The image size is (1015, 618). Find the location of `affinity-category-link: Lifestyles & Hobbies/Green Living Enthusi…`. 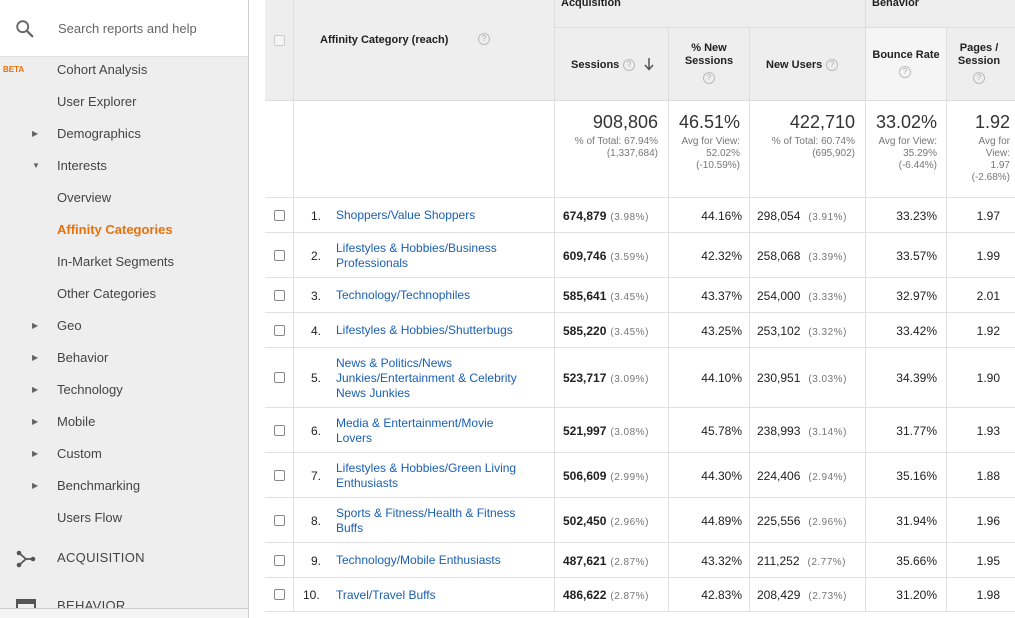

affinity-category-link: Lifestyles & Hobbies/Green Living Enthusi… is located at coordinates (441, 476).